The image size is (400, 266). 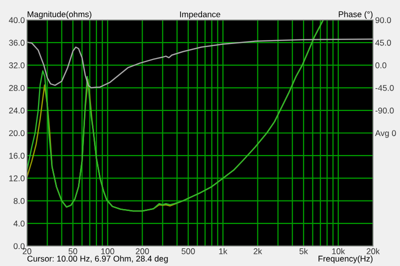 What do you see at coordinates (383, 20) in the screenshot?
I see `y2-tick-label: 90.0` at bounding box center [383, 20].